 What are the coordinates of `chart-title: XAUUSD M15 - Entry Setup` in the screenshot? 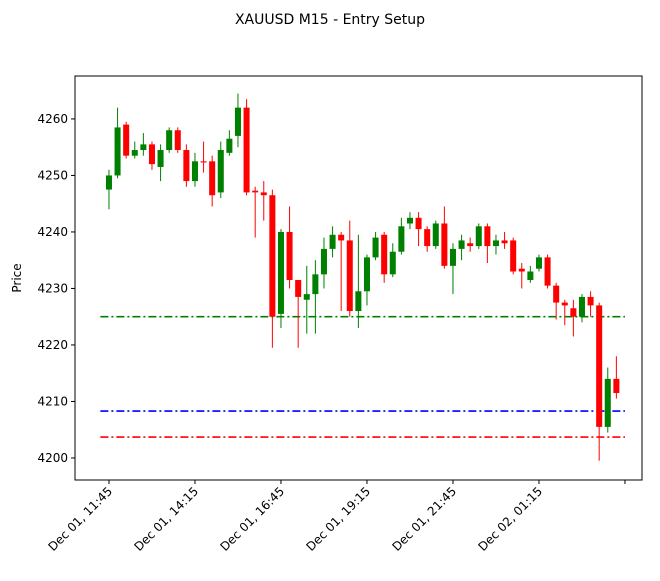 It's located at (330, 20).